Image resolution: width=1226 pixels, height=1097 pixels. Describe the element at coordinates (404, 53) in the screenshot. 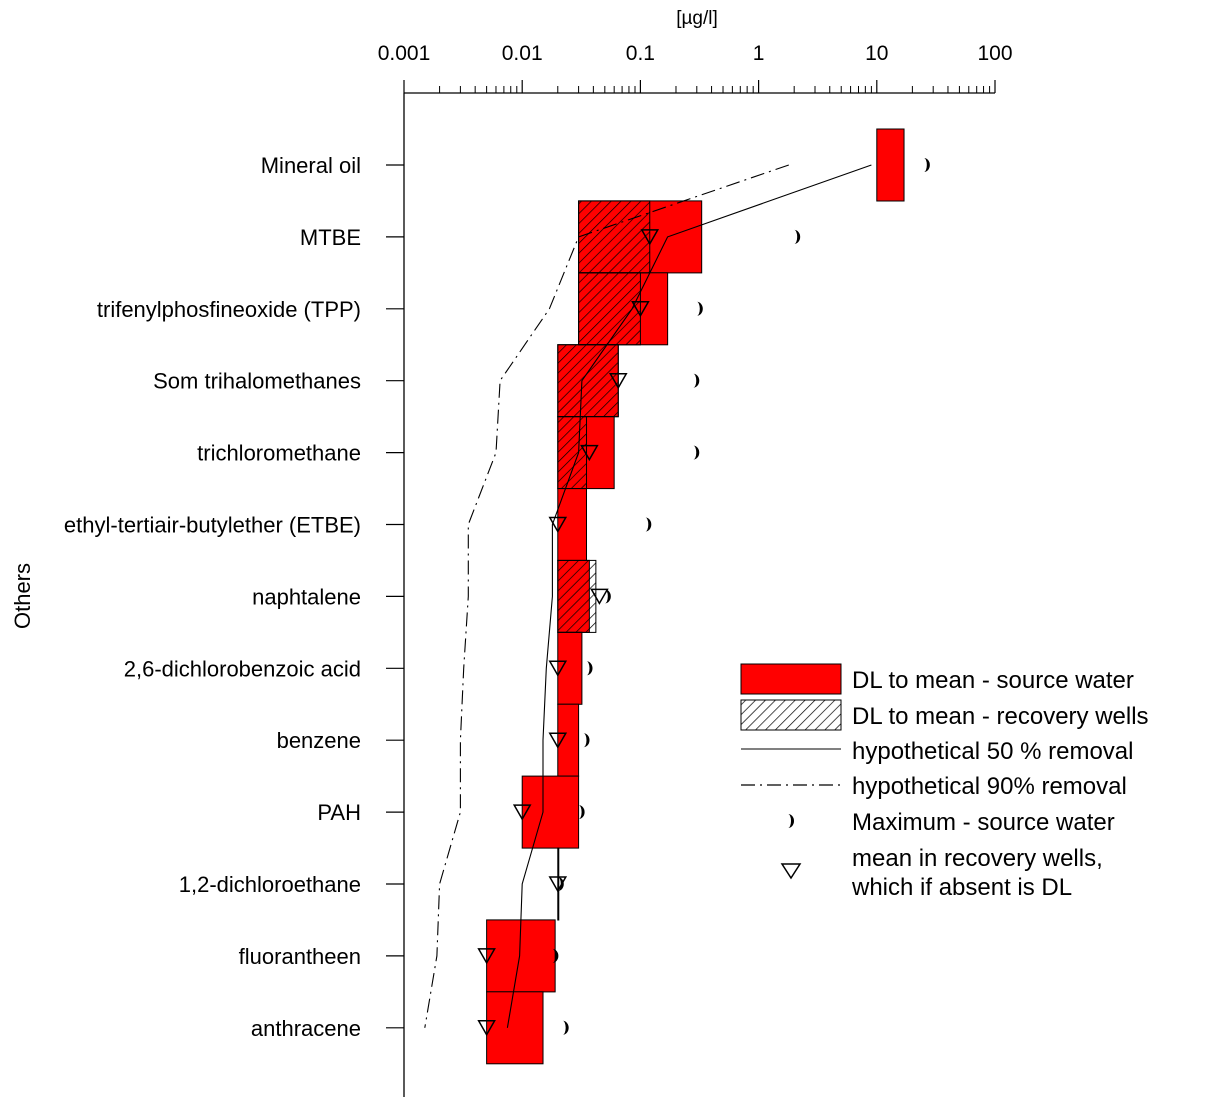

I see `x-tick-label: 0.001` at that location.